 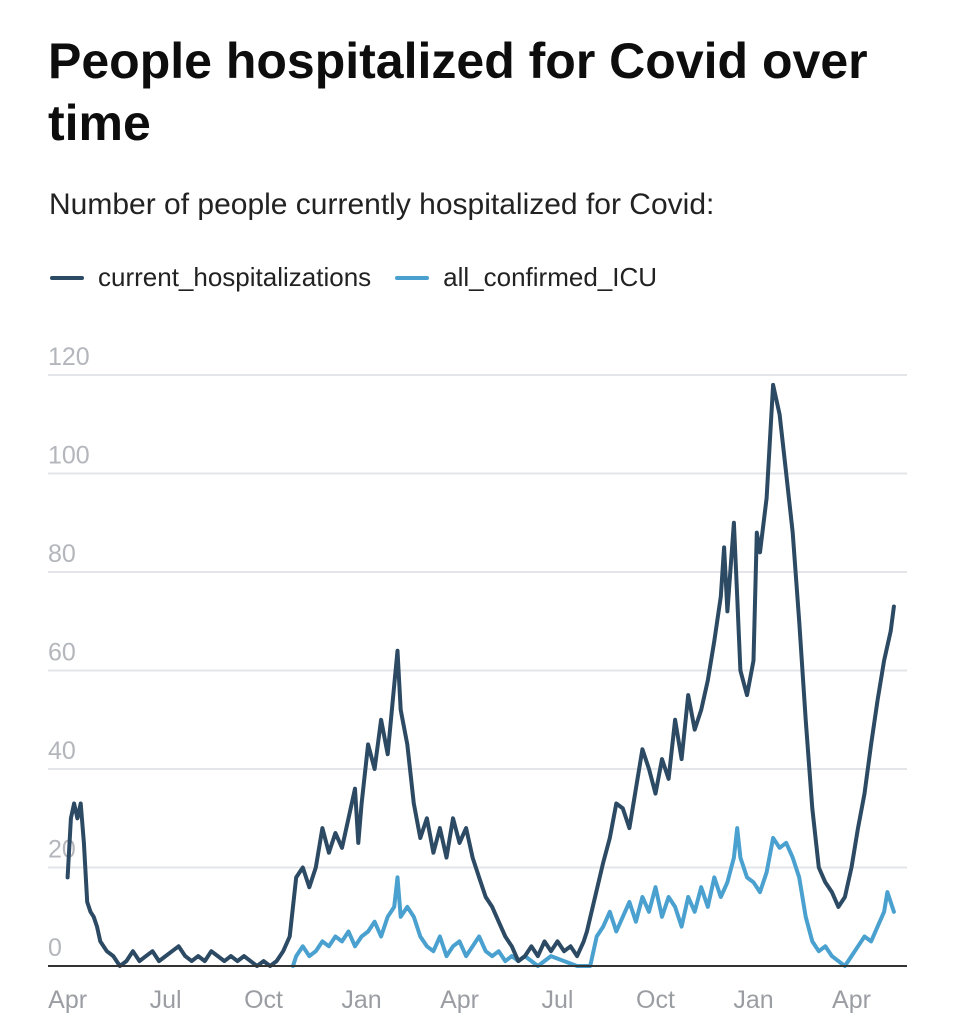 What do you see at coordinates (235, 277) in the screenshot?
I see `legend-label-current-hospitalizations: current_hospitalizations` at bounding box center [235, 277].